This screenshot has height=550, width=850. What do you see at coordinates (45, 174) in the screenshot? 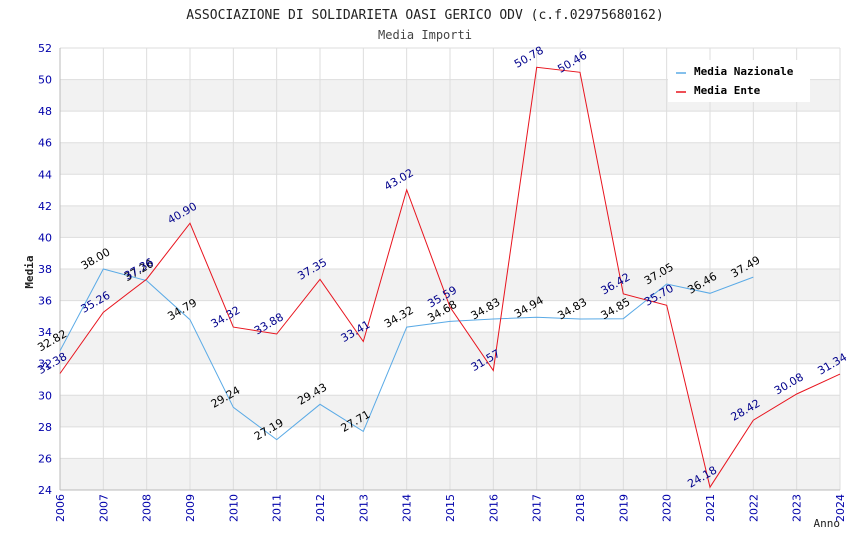
I see `y-tick-label: 44` at bounding box center [45, 174].